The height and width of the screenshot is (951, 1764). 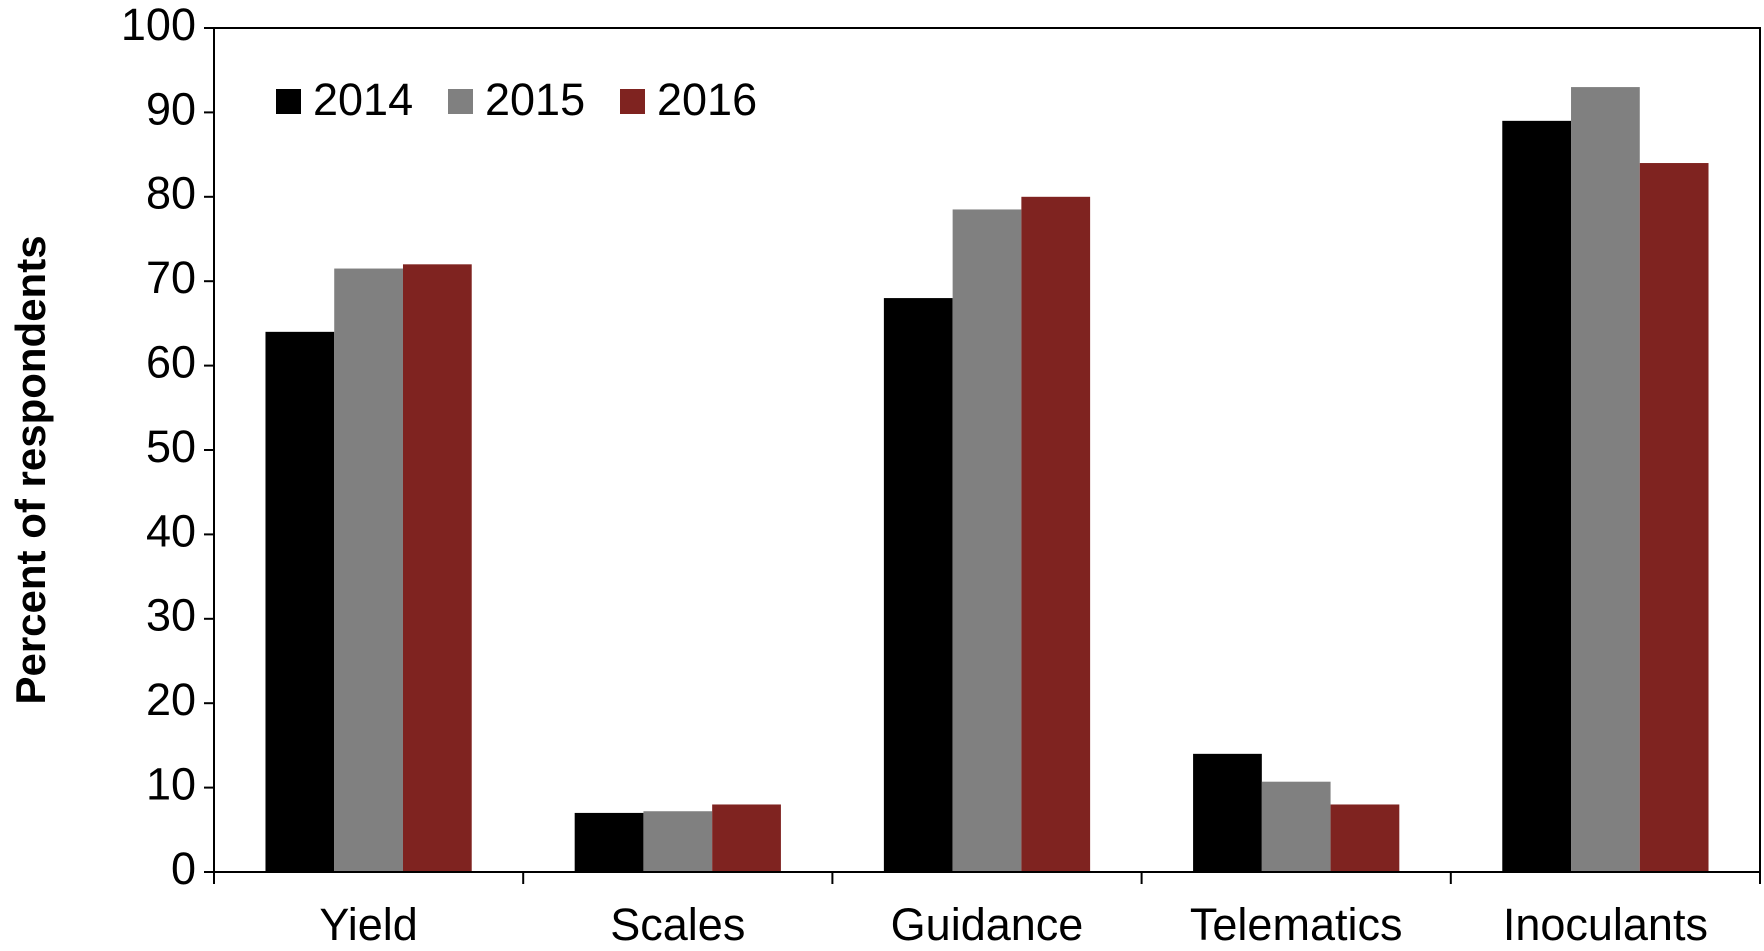 What do you see at coordinates (171, 277) in the screenshot?
I see `y-tick-label: 70` at bounding box center [171, 277].